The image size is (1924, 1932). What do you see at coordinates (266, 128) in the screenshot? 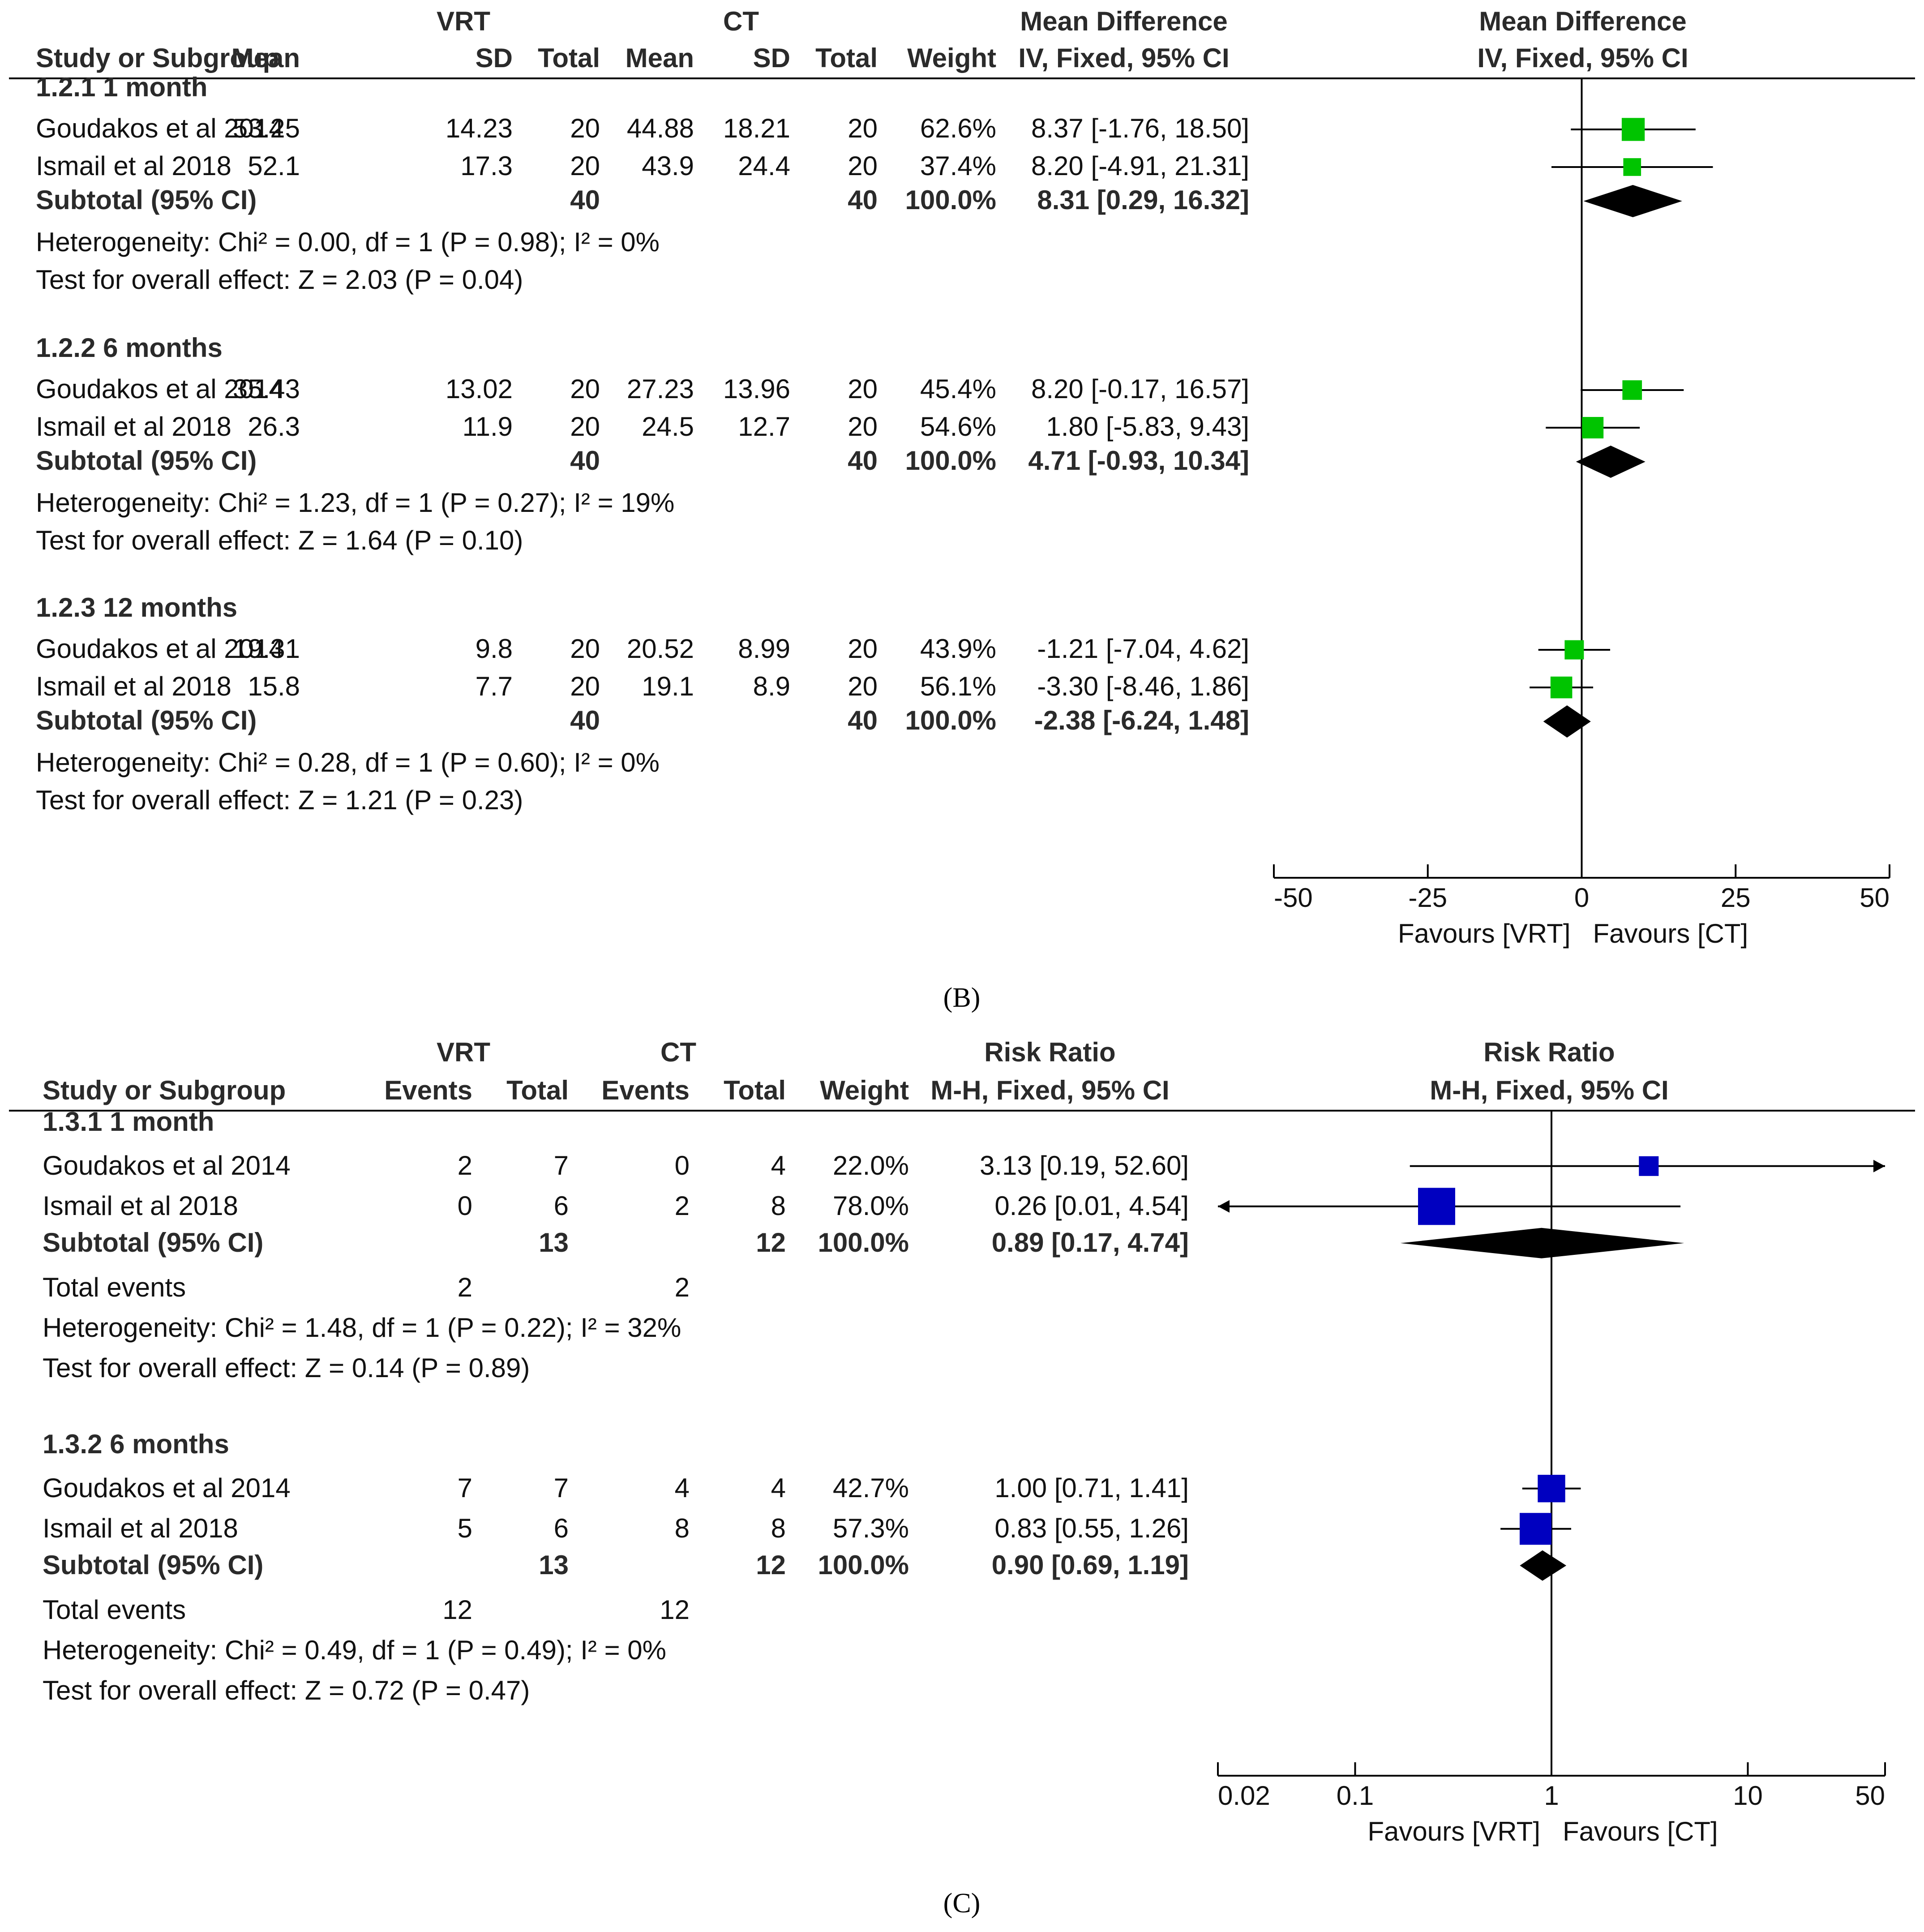
I see `study-cell: 53.25` at bounding box center [266, 128].